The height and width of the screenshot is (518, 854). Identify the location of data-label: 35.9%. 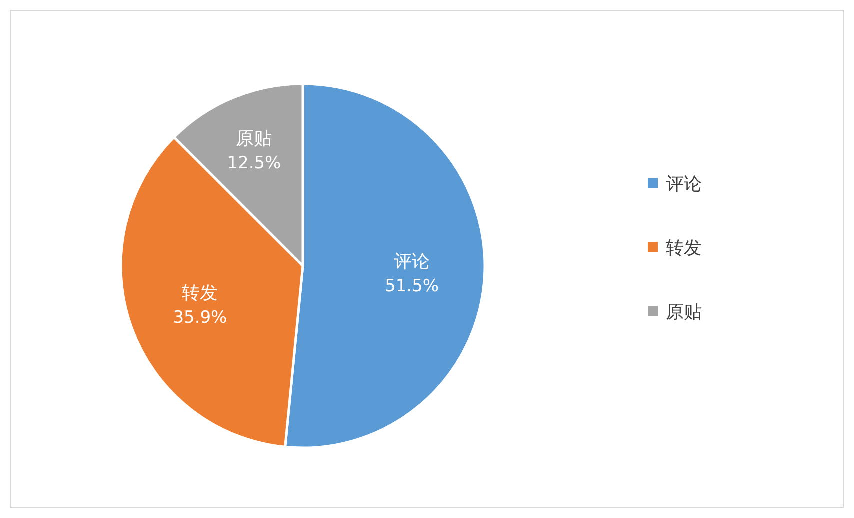
(200, 318).